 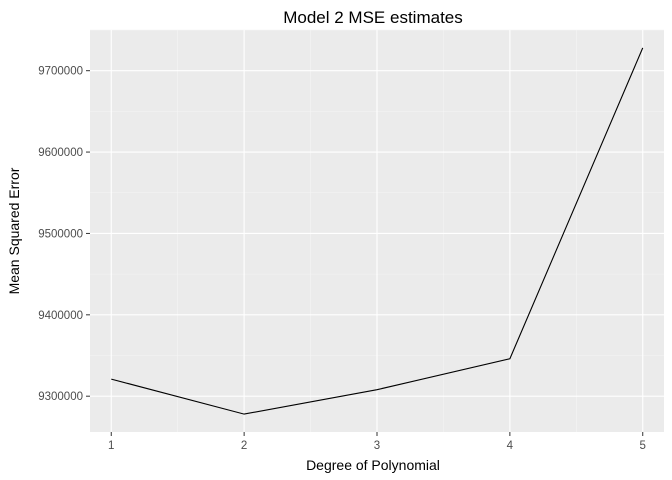 What do you see at coordinates (60, 153) in the screenshot?
I see `y-tick-label: 9600000` at bounding box center [60, 153].